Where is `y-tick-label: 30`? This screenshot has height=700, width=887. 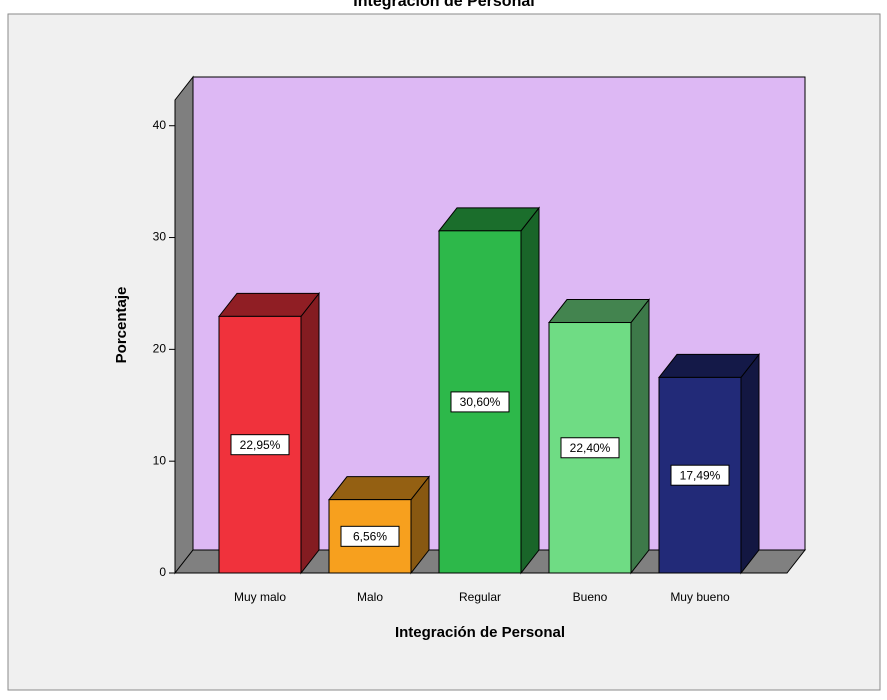
y-tick-label: 30 is located at coordinates (160, 237).